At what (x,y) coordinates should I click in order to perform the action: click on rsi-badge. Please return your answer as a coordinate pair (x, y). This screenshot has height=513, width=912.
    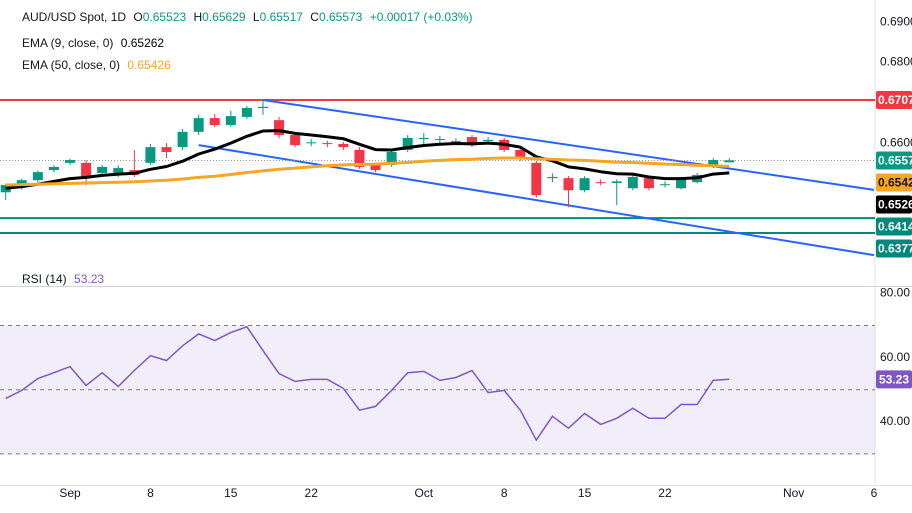
    Looking at the image, I should click on (894, 379).